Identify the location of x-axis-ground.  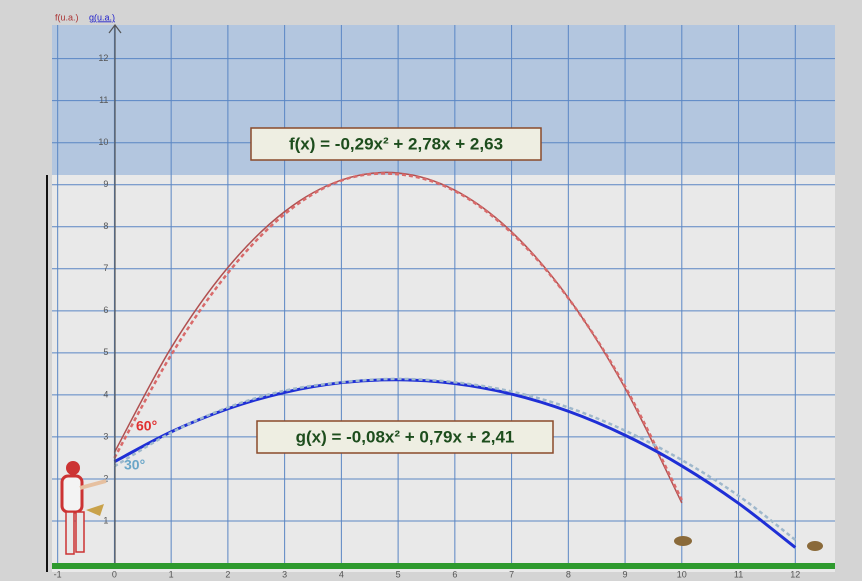
(443, 566).